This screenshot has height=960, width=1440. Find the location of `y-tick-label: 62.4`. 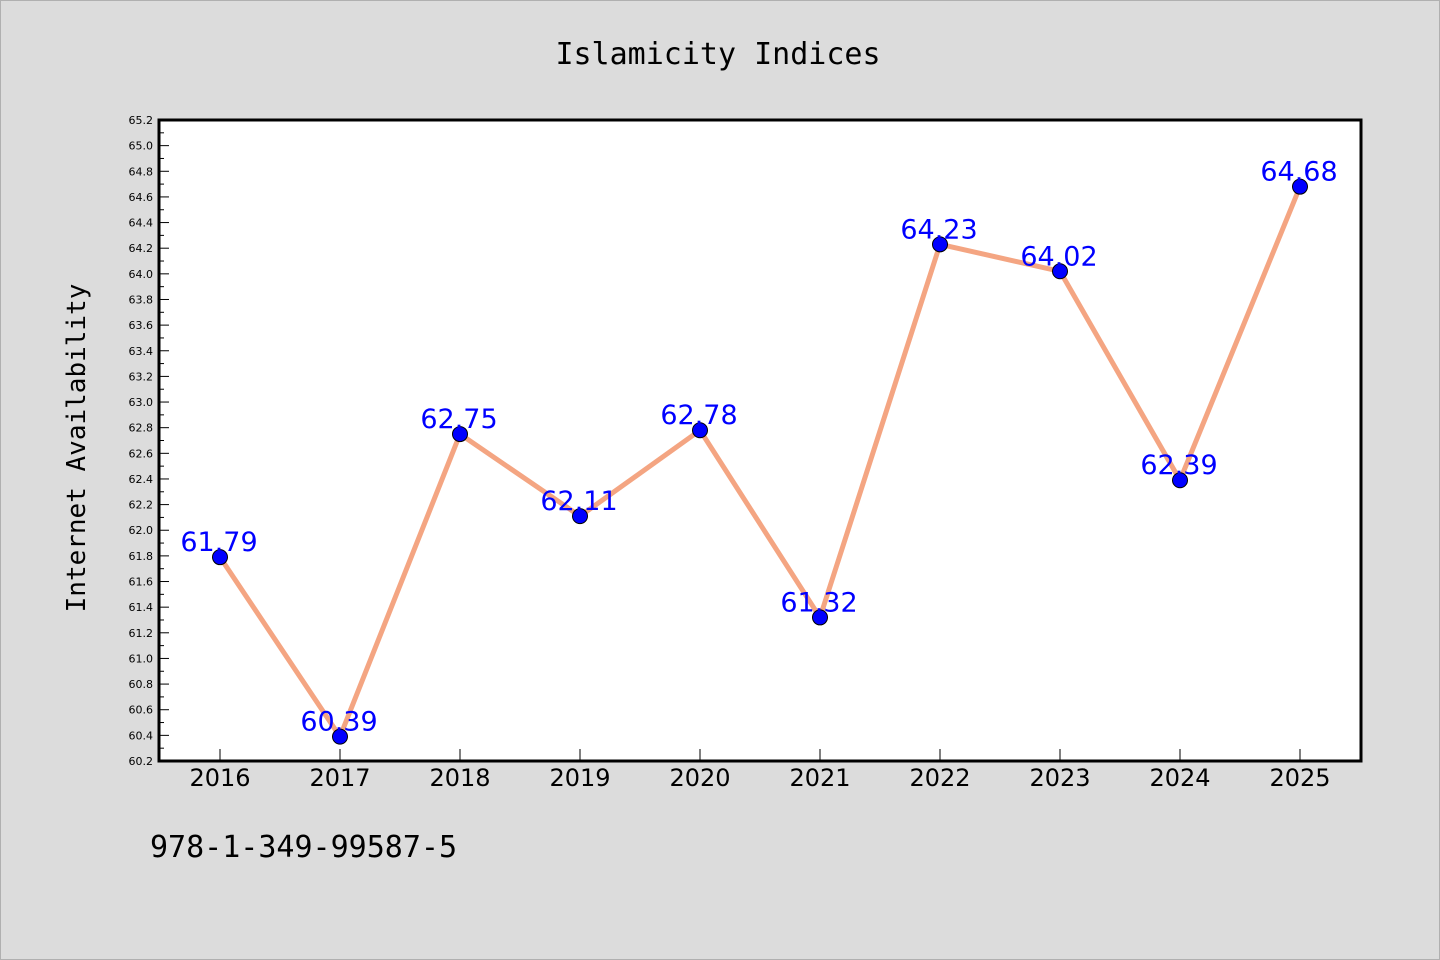

y-tick-label: 62.4 is located at coordinates (141, 479).